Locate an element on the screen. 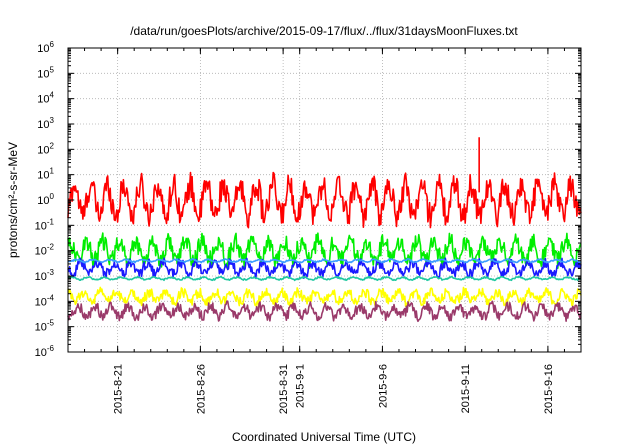  x-axis-label: Coordinated Universal Time (UTC) is located at coordinates (324, 437).